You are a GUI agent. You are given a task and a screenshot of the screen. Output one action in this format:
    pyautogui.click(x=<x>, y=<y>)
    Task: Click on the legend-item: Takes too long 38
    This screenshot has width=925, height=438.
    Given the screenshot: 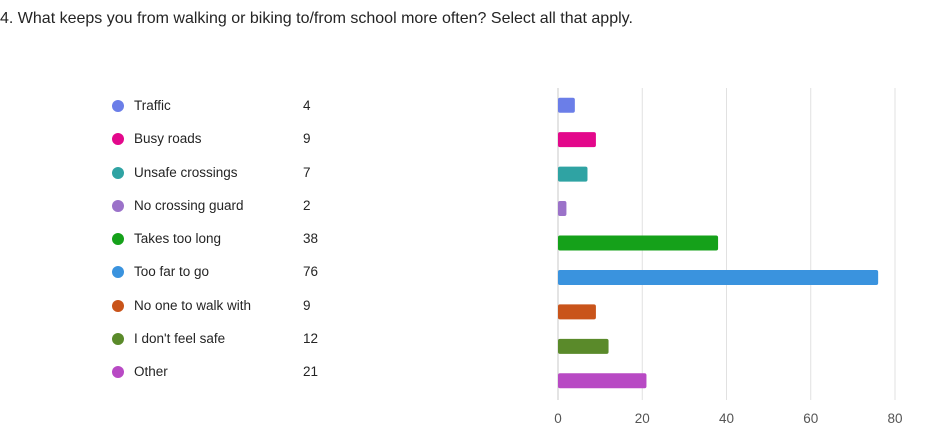 What is the action you would take?
    pyautogui.click(x=225, y=239)
    